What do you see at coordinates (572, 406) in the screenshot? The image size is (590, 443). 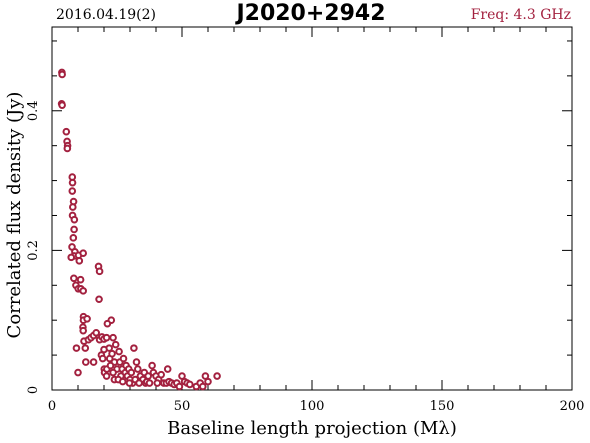 I see `x-tick-label: 200` at bounding box center [572, 406].